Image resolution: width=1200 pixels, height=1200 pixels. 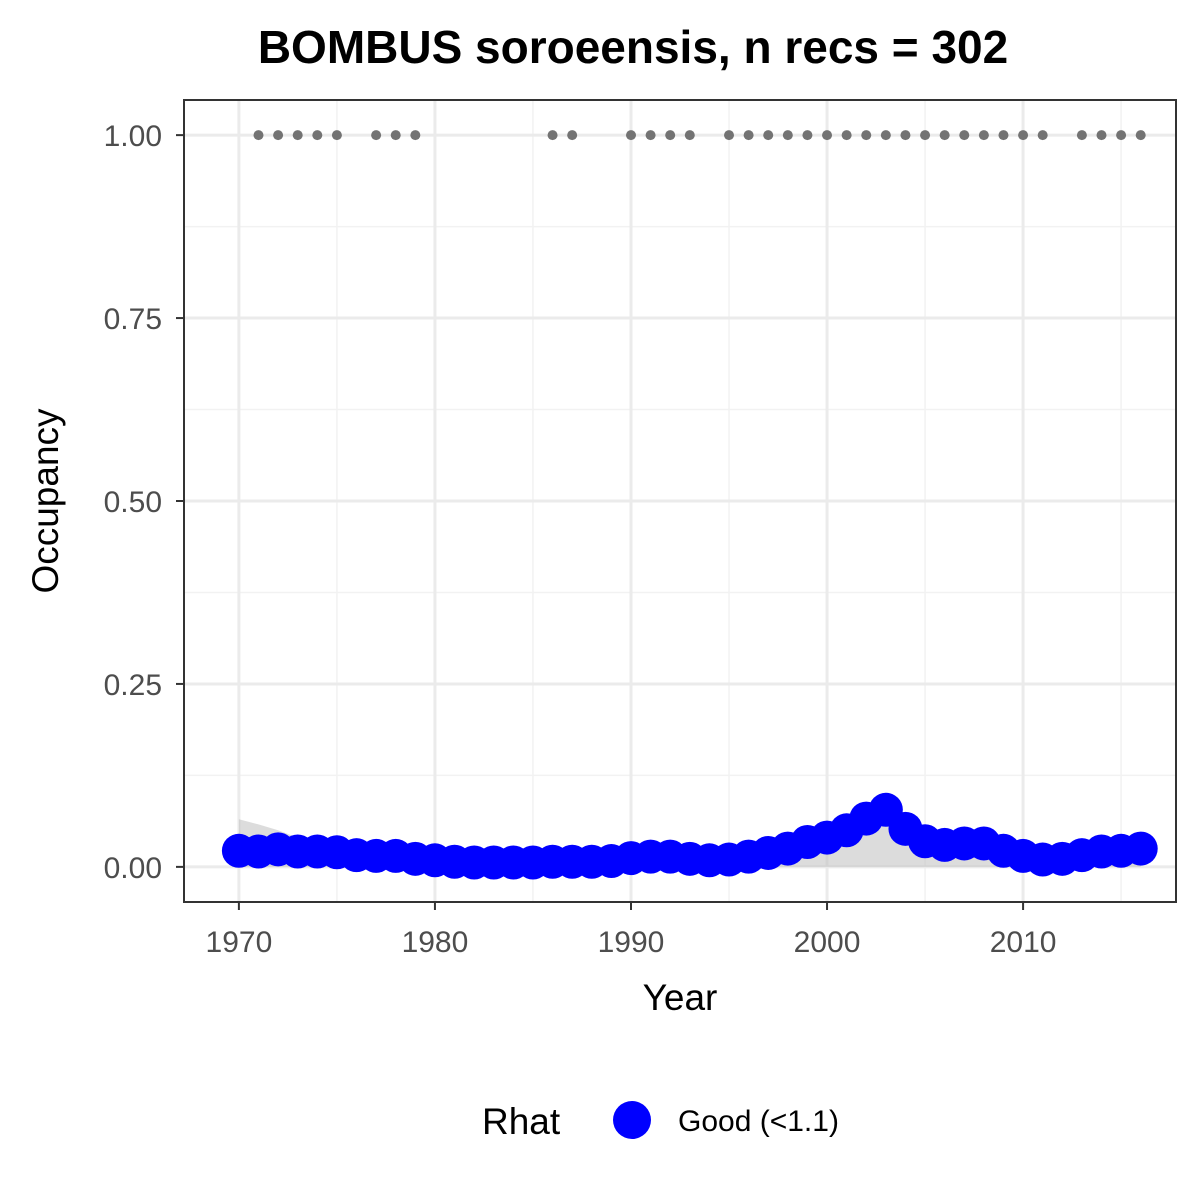 I want to click on y-tick-label: 0.25, so click(x=133, y=685).